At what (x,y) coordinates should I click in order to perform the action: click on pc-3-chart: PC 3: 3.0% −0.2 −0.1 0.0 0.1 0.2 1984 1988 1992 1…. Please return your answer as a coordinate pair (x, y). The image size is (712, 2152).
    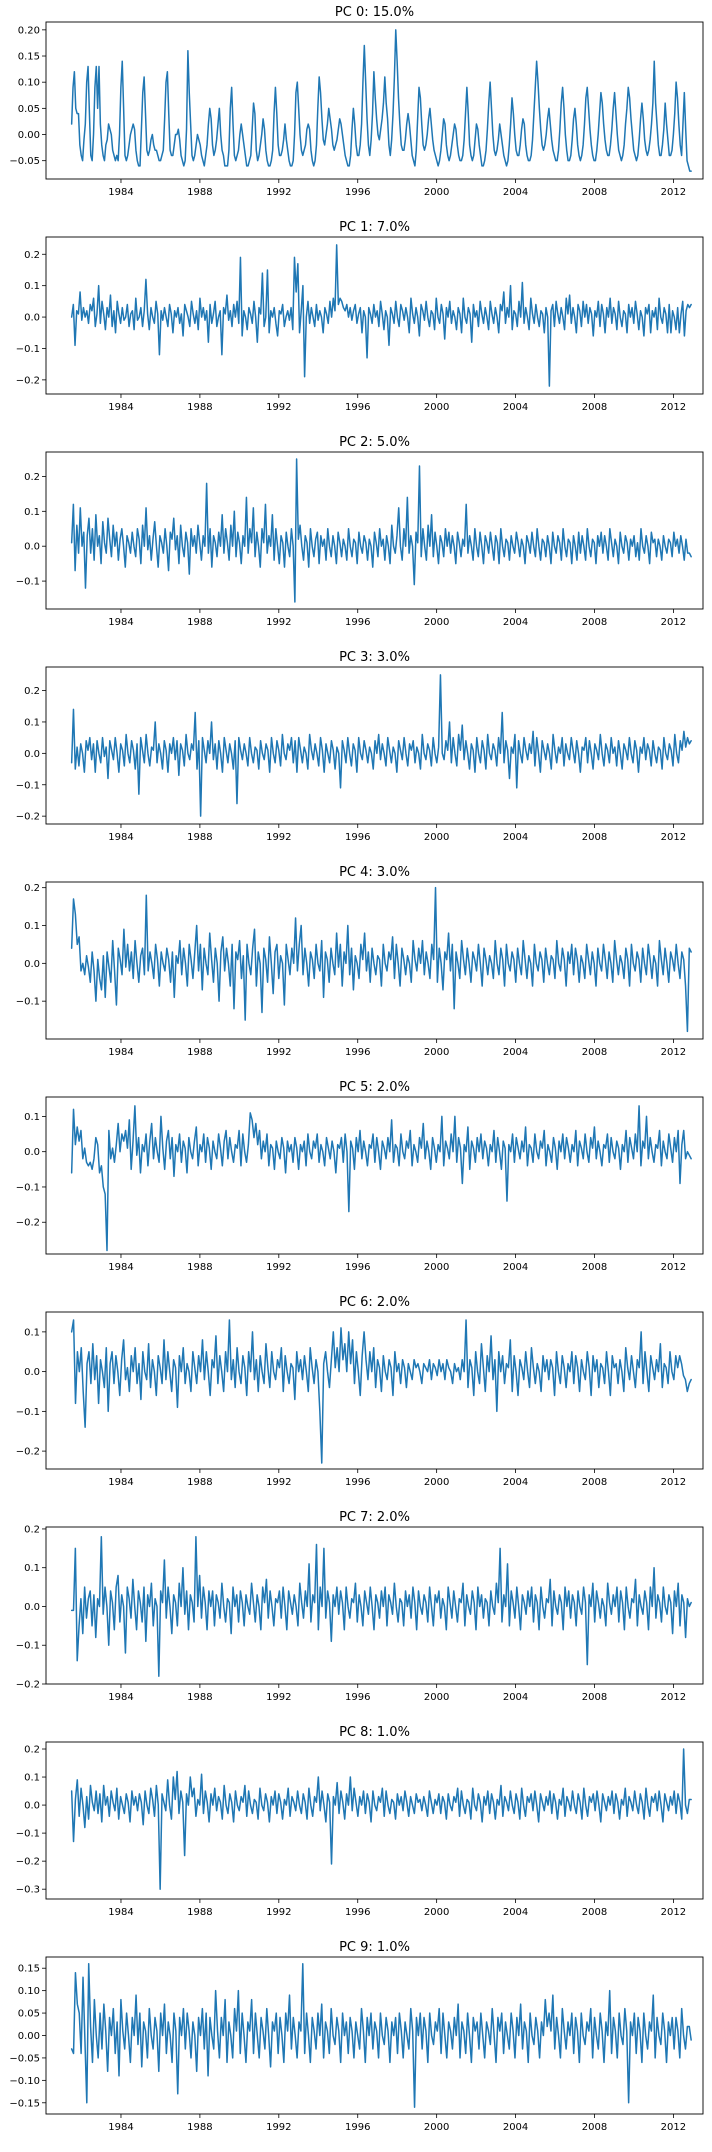
    Looking at the image, I should click on (360, 746).